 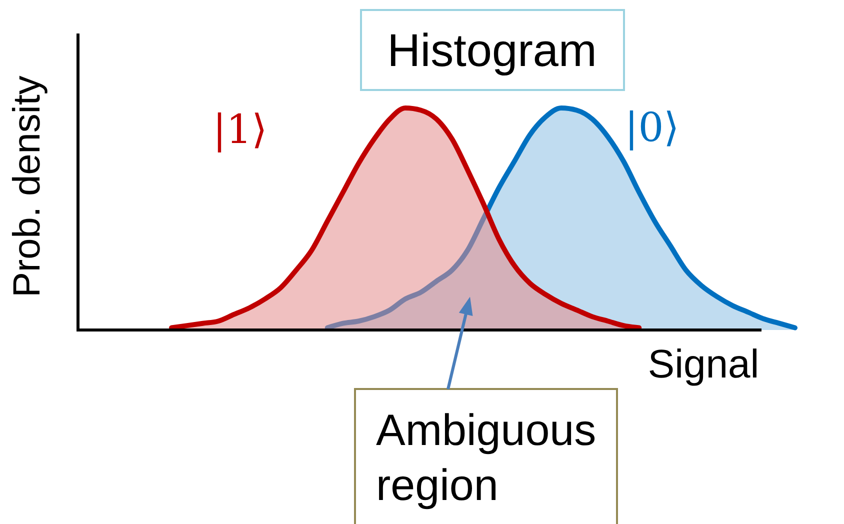 I want to click on y-axis-title: Prob. density, so click(x=27, y=187).